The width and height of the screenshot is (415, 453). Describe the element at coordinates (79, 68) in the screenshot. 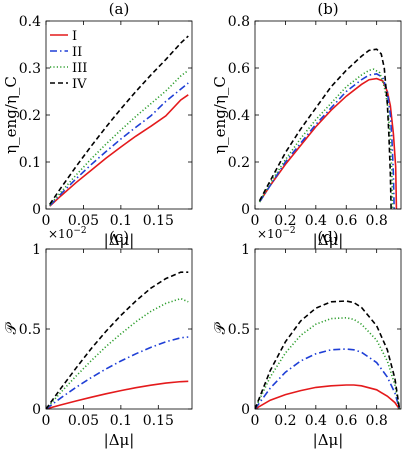

I see `legend-entry-iii: III` at that location.